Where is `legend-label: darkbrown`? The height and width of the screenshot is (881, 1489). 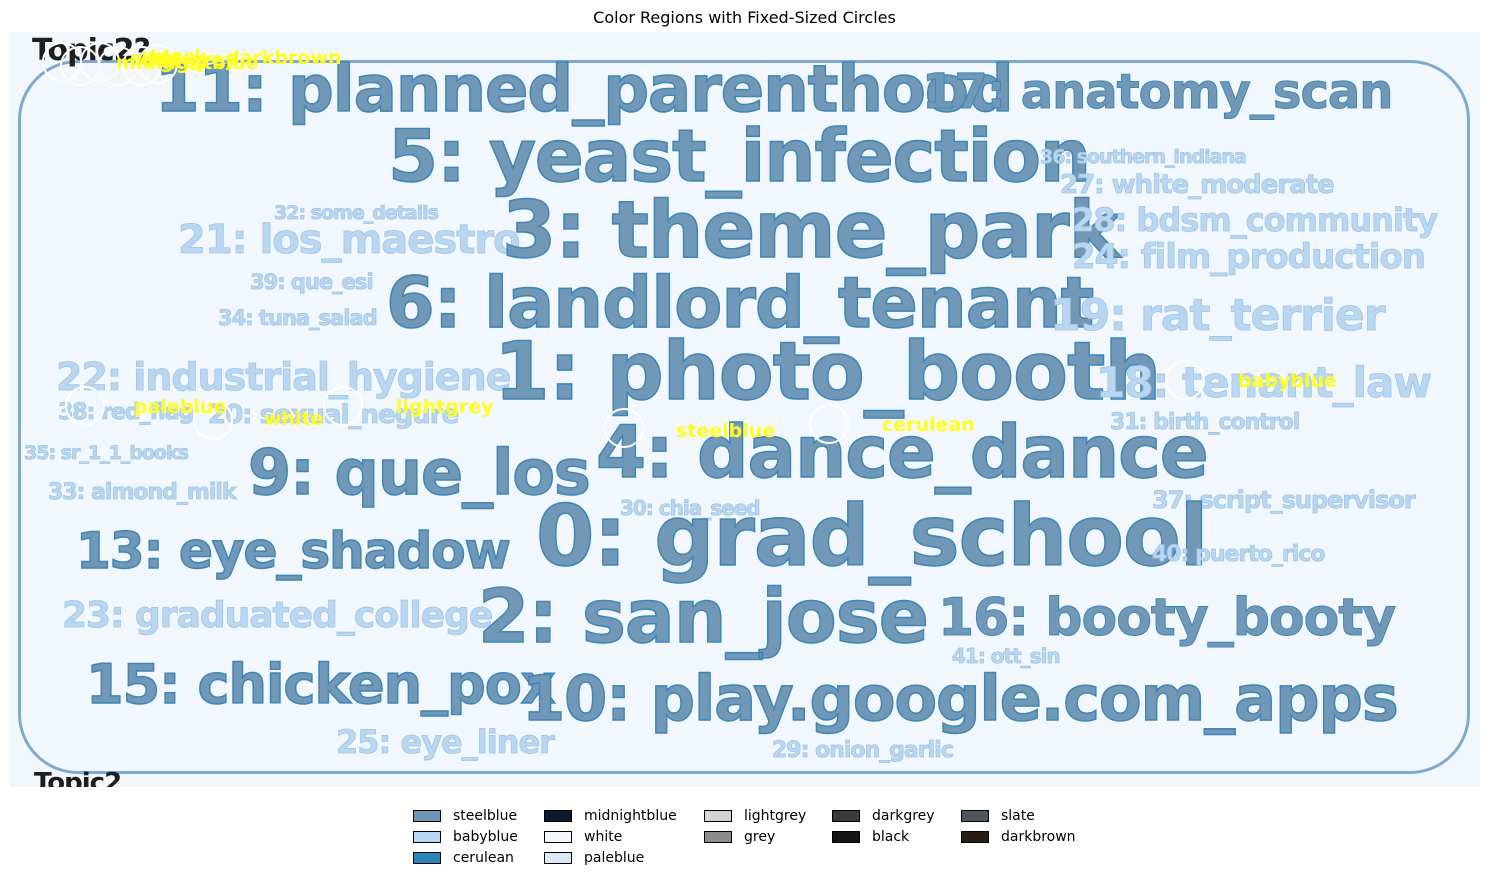 legend-label: darkbrown is located at coordinates (1038, 837).